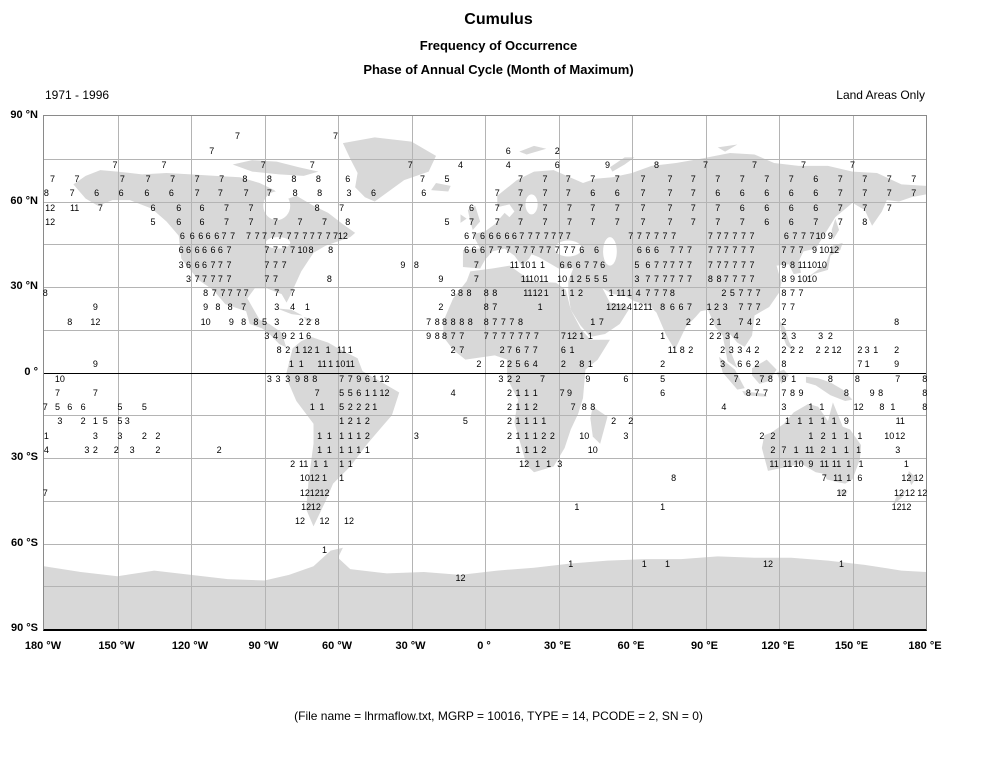 The height and width of the screenshot is (760, 997). Describe the element at coordinates (754, 394) in the screenshot. I see `land-java` at that location.